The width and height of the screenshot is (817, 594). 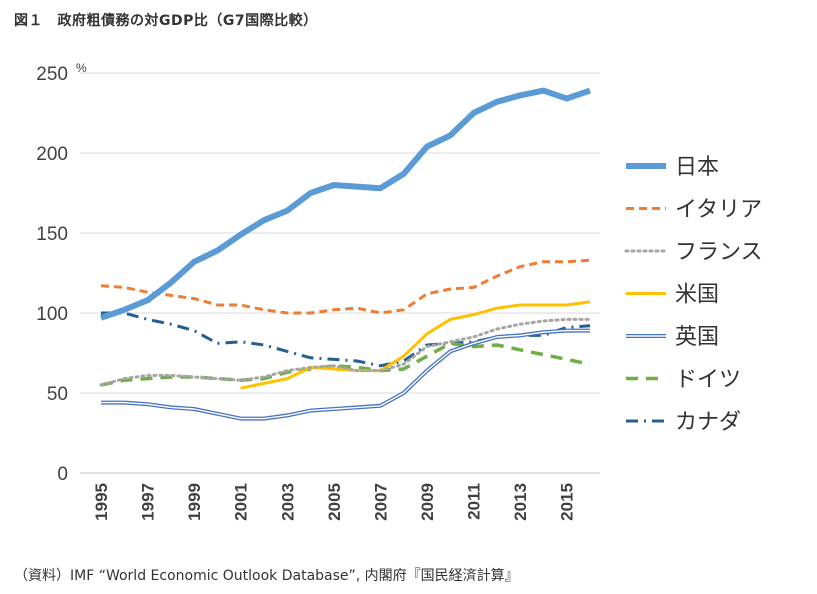 What do you see at coordinates (52, 74) in the screenshot?
I see `y-tick-label: 250` at bounding box center [52, 74].